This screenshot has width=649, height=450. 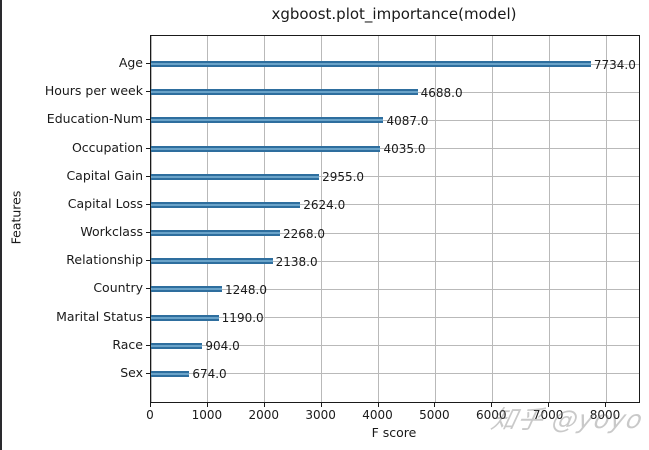 What do you see at coordinates (107, 147) in the screenshot?
I see `y-tick-label: Occupation` at bounding box center [107, 147].